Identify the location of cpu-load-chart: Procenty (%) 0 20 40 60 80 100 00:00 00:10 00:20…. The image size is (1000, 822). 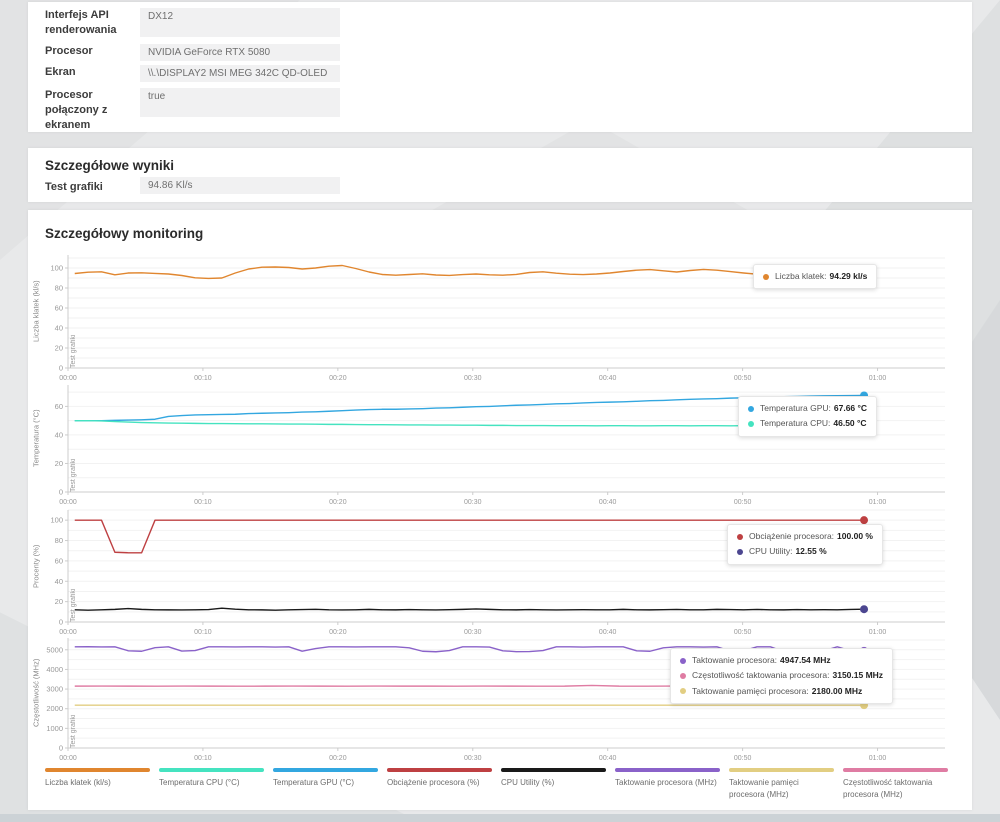
(500, 574).